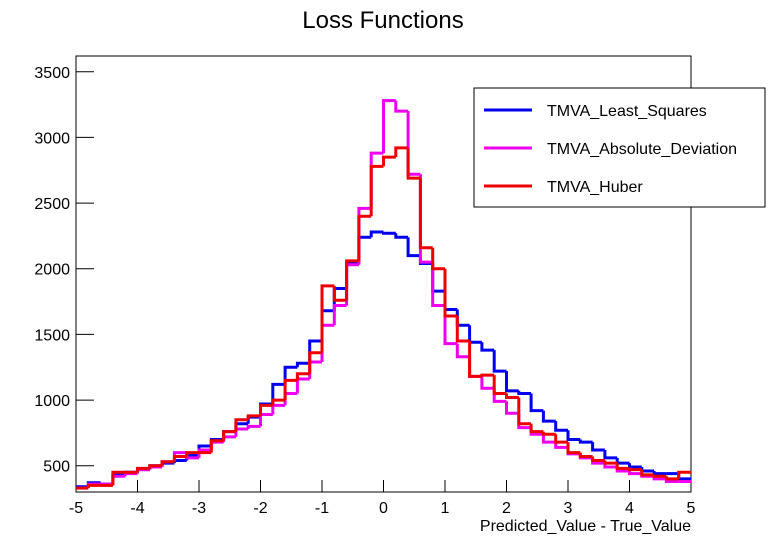 Image resolution: width=768 pixels, height=551 pixels. What do you see at coordinates (568, 508) in the screenshot?
I see `x-tick-label: 3` at bounding box center [568, 508].